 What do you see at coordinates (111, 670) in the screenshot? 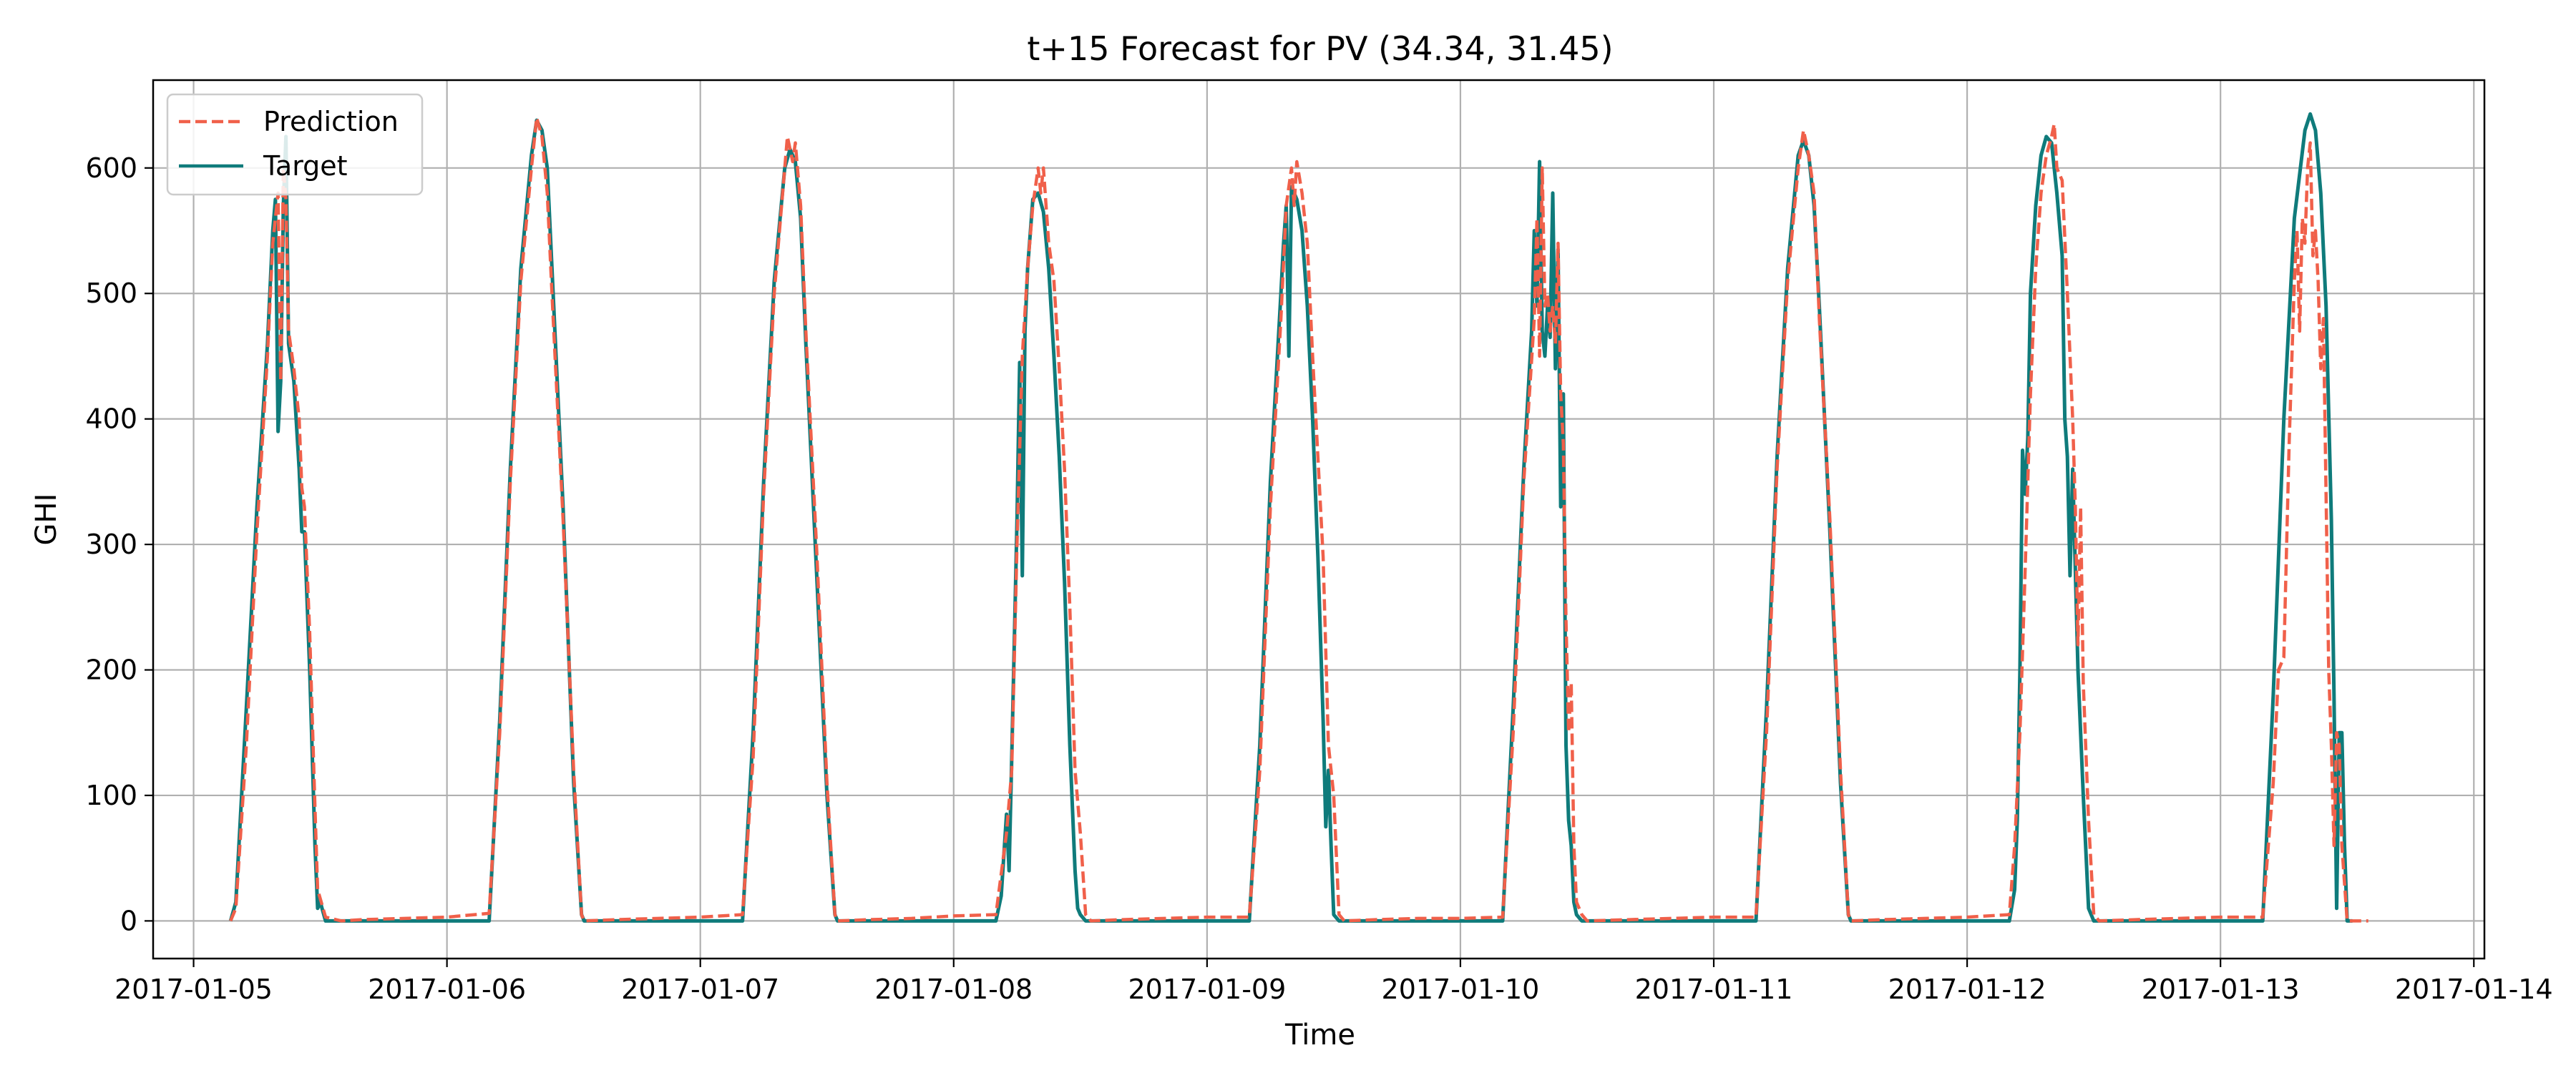
I see `y-tick-label: 200` at bounding box center [111, 670].